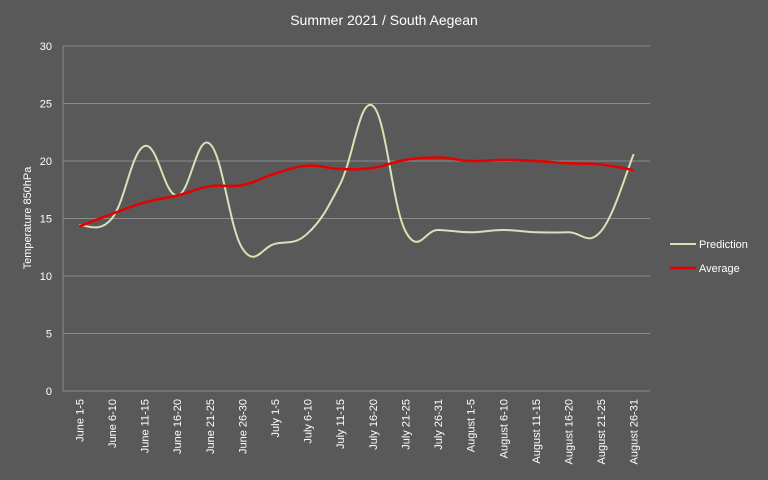  Describe the element at coordinates (719, 269) in the screenshot. I see `legend-label-average: Average` at that location.